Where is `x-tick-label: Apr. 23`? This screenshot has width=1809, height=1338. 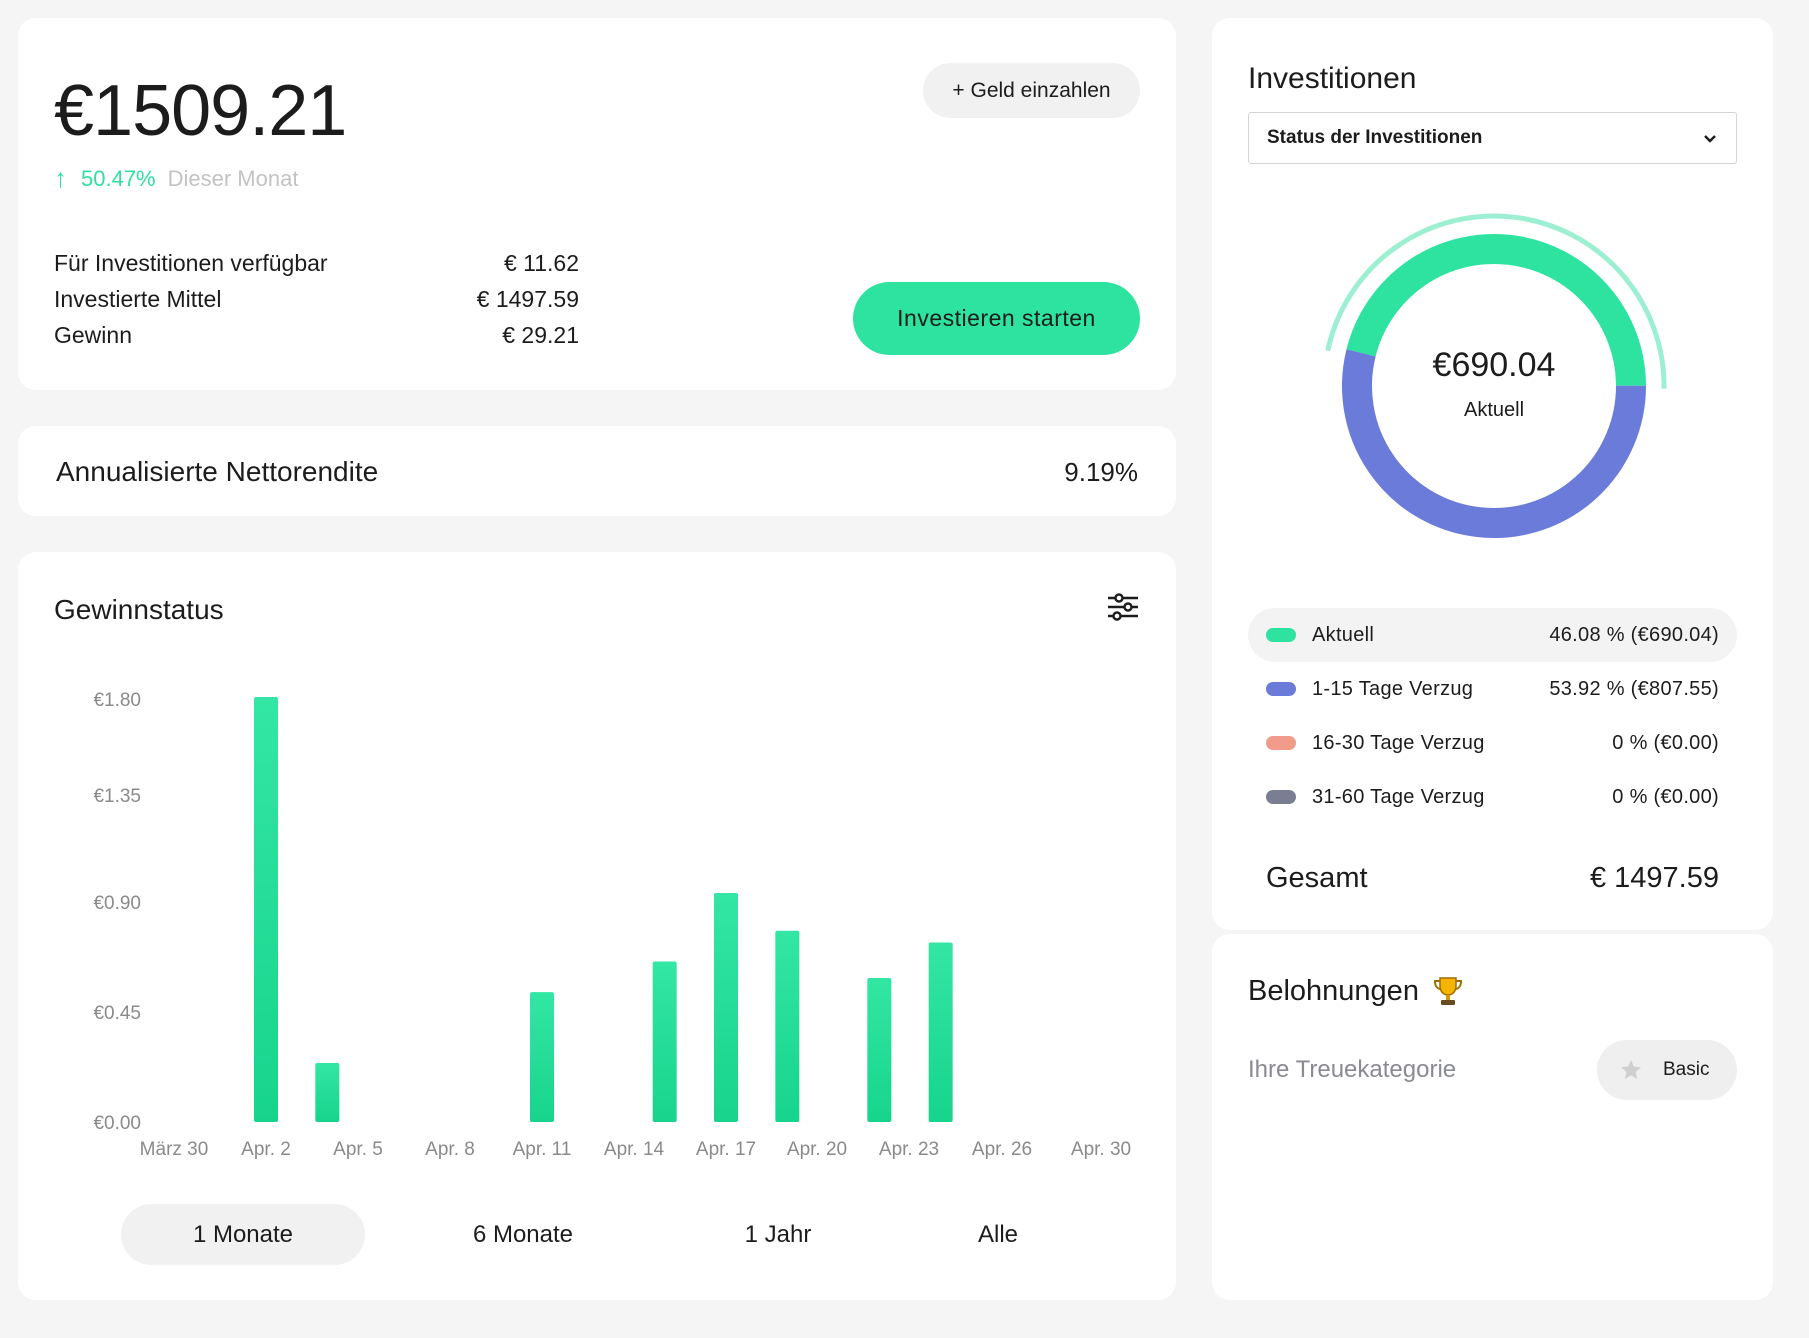 x-tick-label: Apr. 23 is located at coordinates (909, 1149).